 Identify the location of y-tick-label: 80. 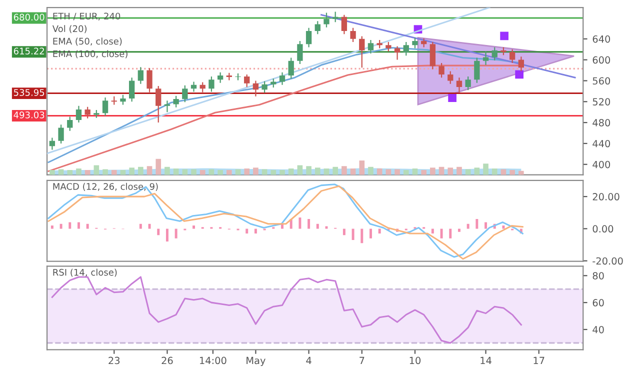
(598, 276).